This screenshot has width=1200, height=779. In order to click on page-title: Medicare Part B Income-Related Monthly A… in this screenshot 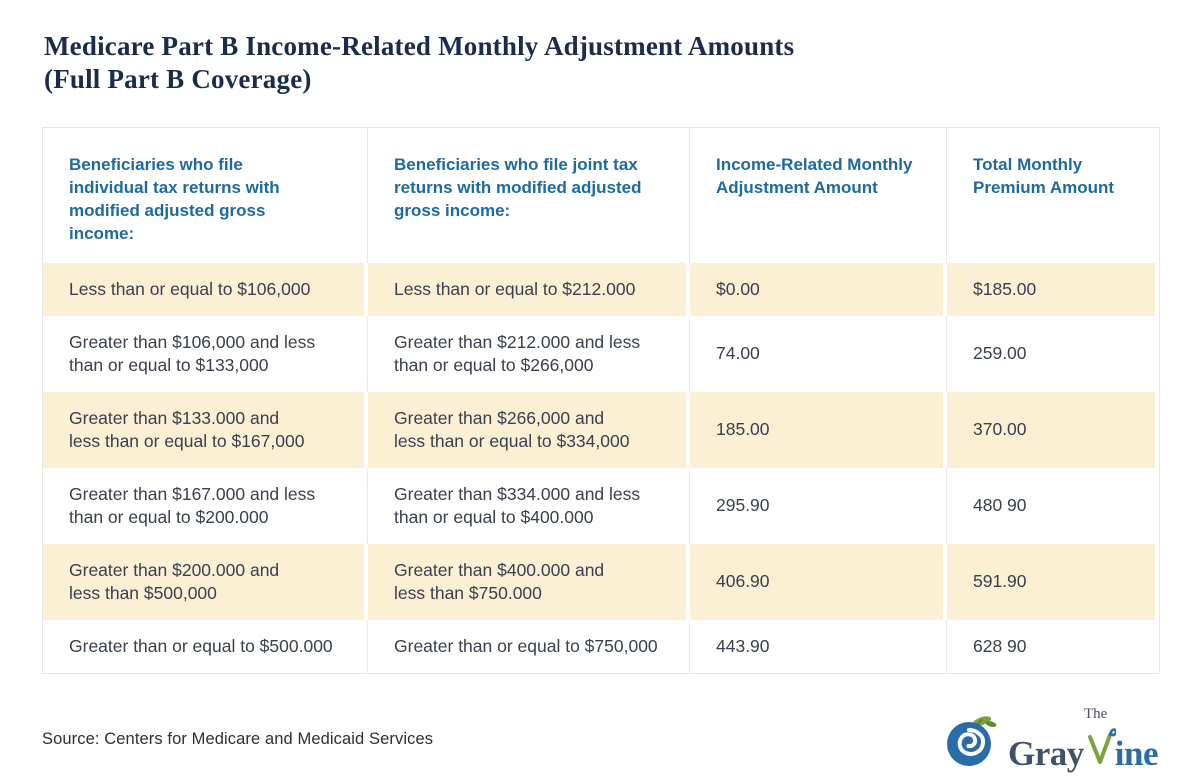, I will do `click(419, 62)`.